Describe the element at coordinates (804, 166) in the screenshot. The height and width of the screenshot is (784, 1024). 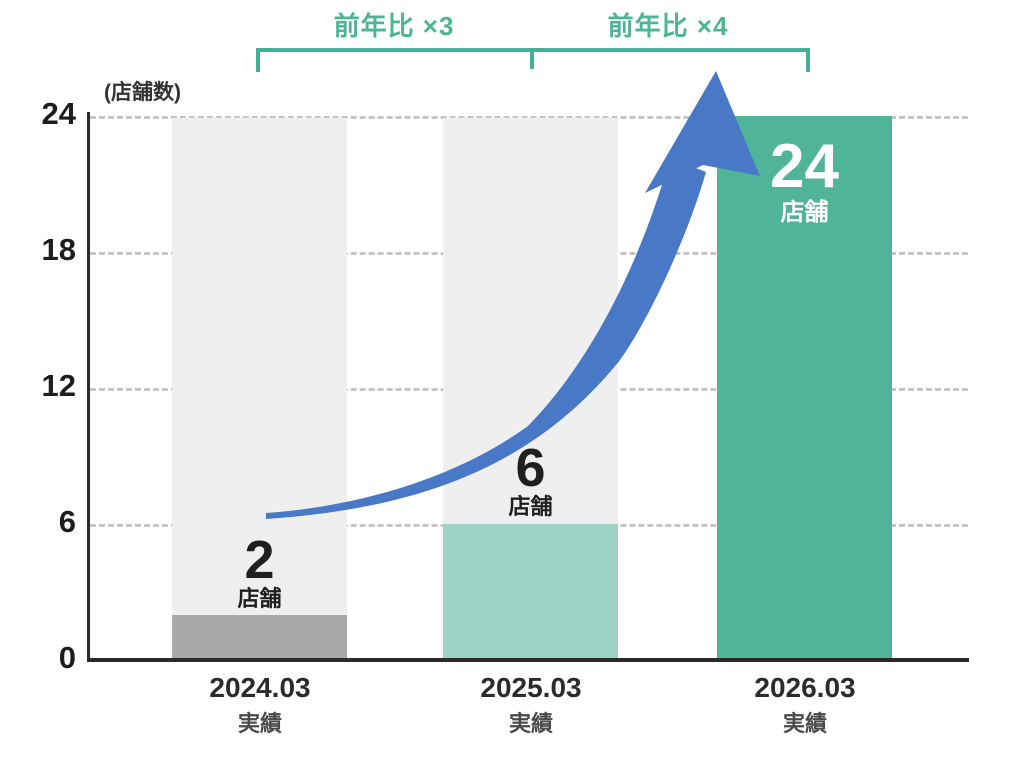
I see `bar-value-2026: 24` at that location.